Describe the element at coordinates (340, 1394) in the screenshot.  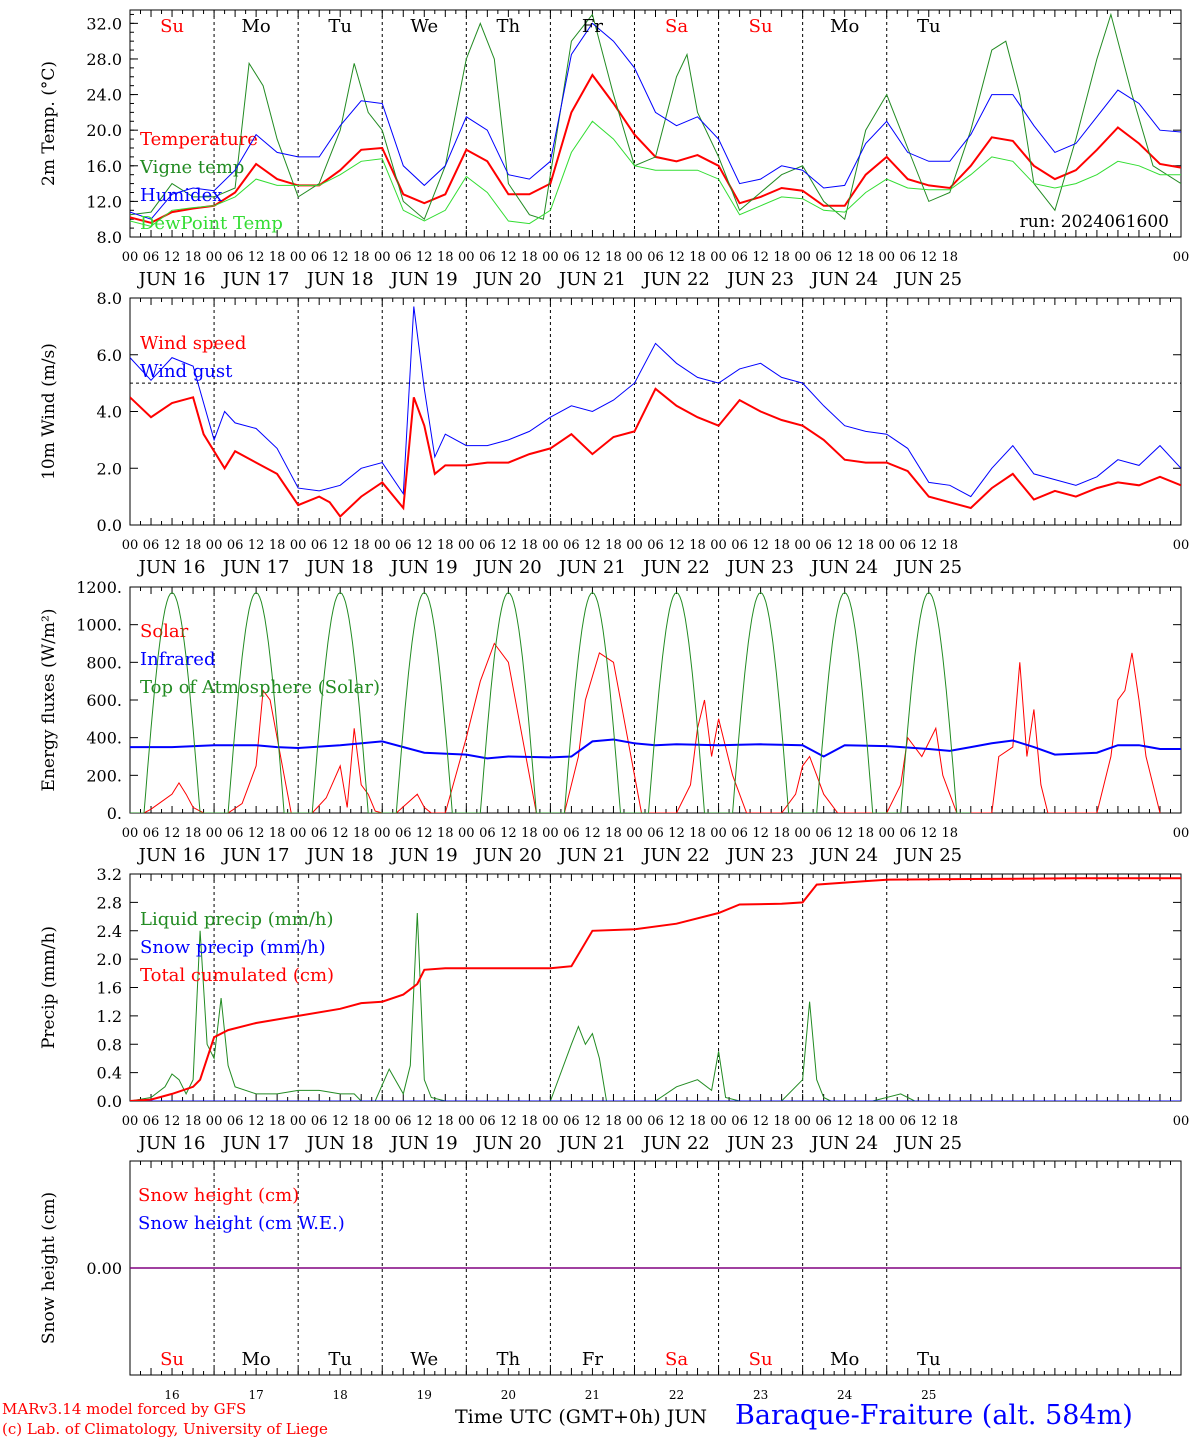
I see `day-number: 18` at that location.